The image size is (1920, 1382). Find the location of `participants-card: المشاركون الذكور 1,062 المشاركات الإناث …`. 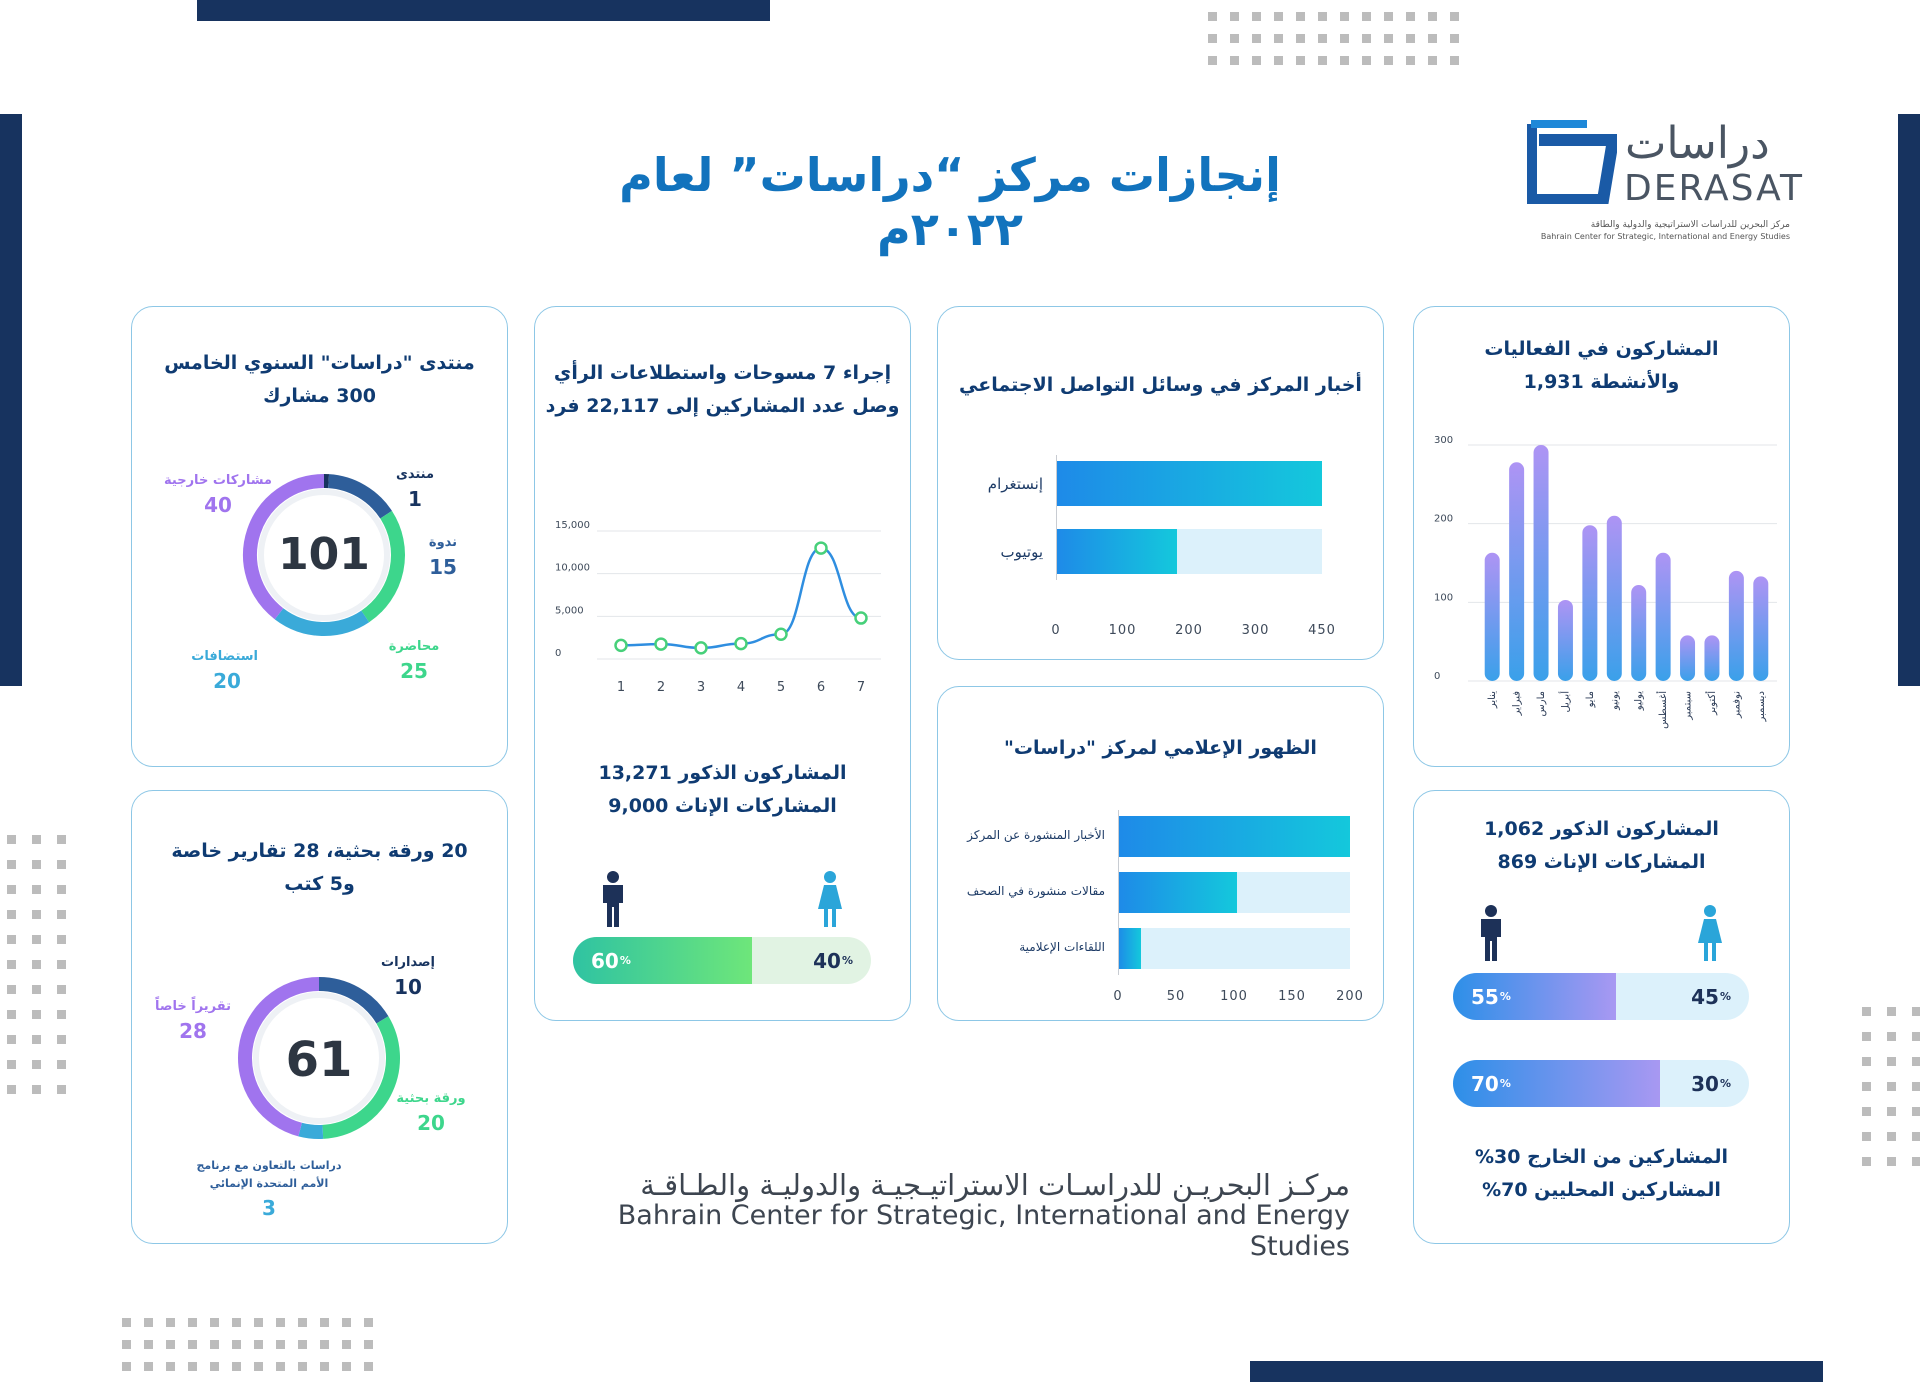

participants-card: المشاركون الذكور 1,062 المشاركات الإناث … is located at coordinates (1601, 1017).